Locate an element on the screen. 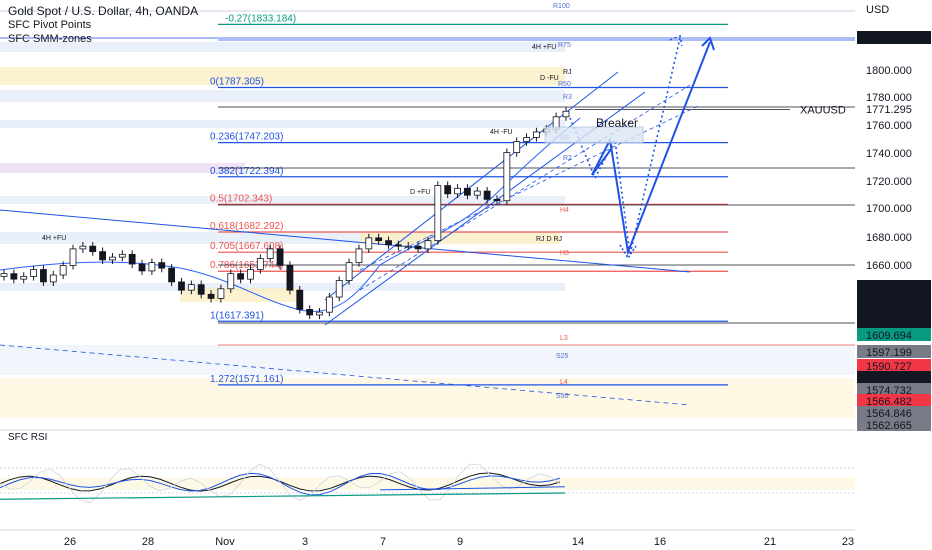 The width and height of the screenshot is (932, 550). price-tag-label: 1564.846 is located at coordinates (889, 414).